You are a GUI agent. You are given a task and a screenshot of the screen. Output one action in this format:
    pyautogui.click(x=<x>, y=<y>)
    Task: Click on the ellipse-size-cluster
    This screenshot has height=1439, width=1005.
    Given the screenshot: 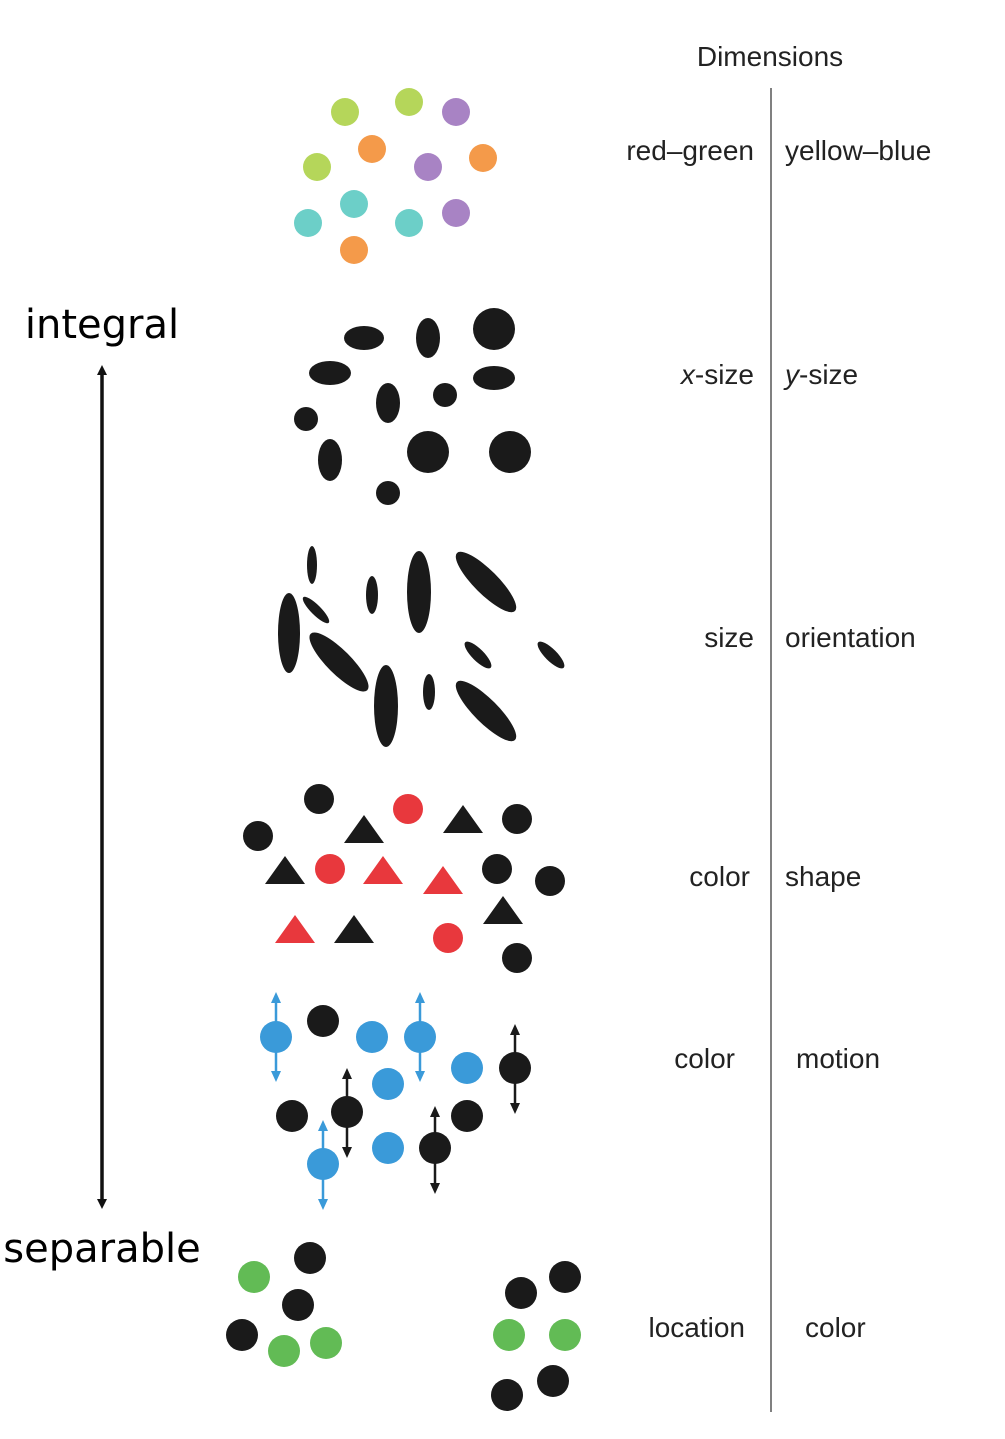 What is the action you would take?
    pyautogui.click(x=412, y=406)
    